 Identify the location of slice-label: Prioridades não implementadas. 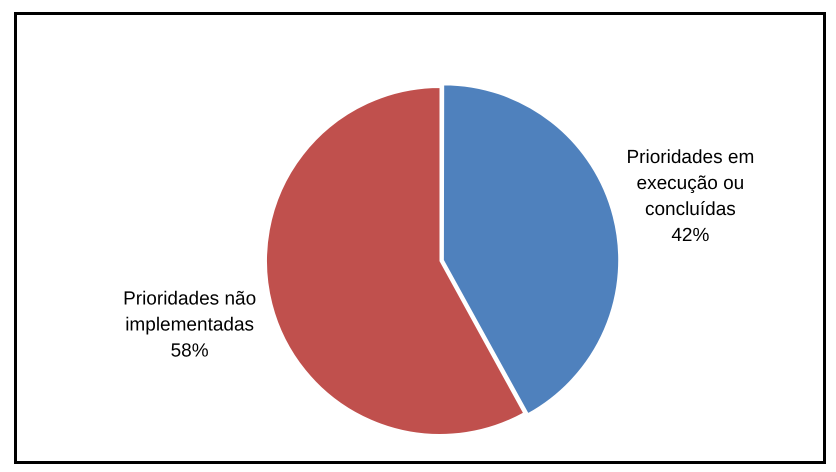
(189, 312).